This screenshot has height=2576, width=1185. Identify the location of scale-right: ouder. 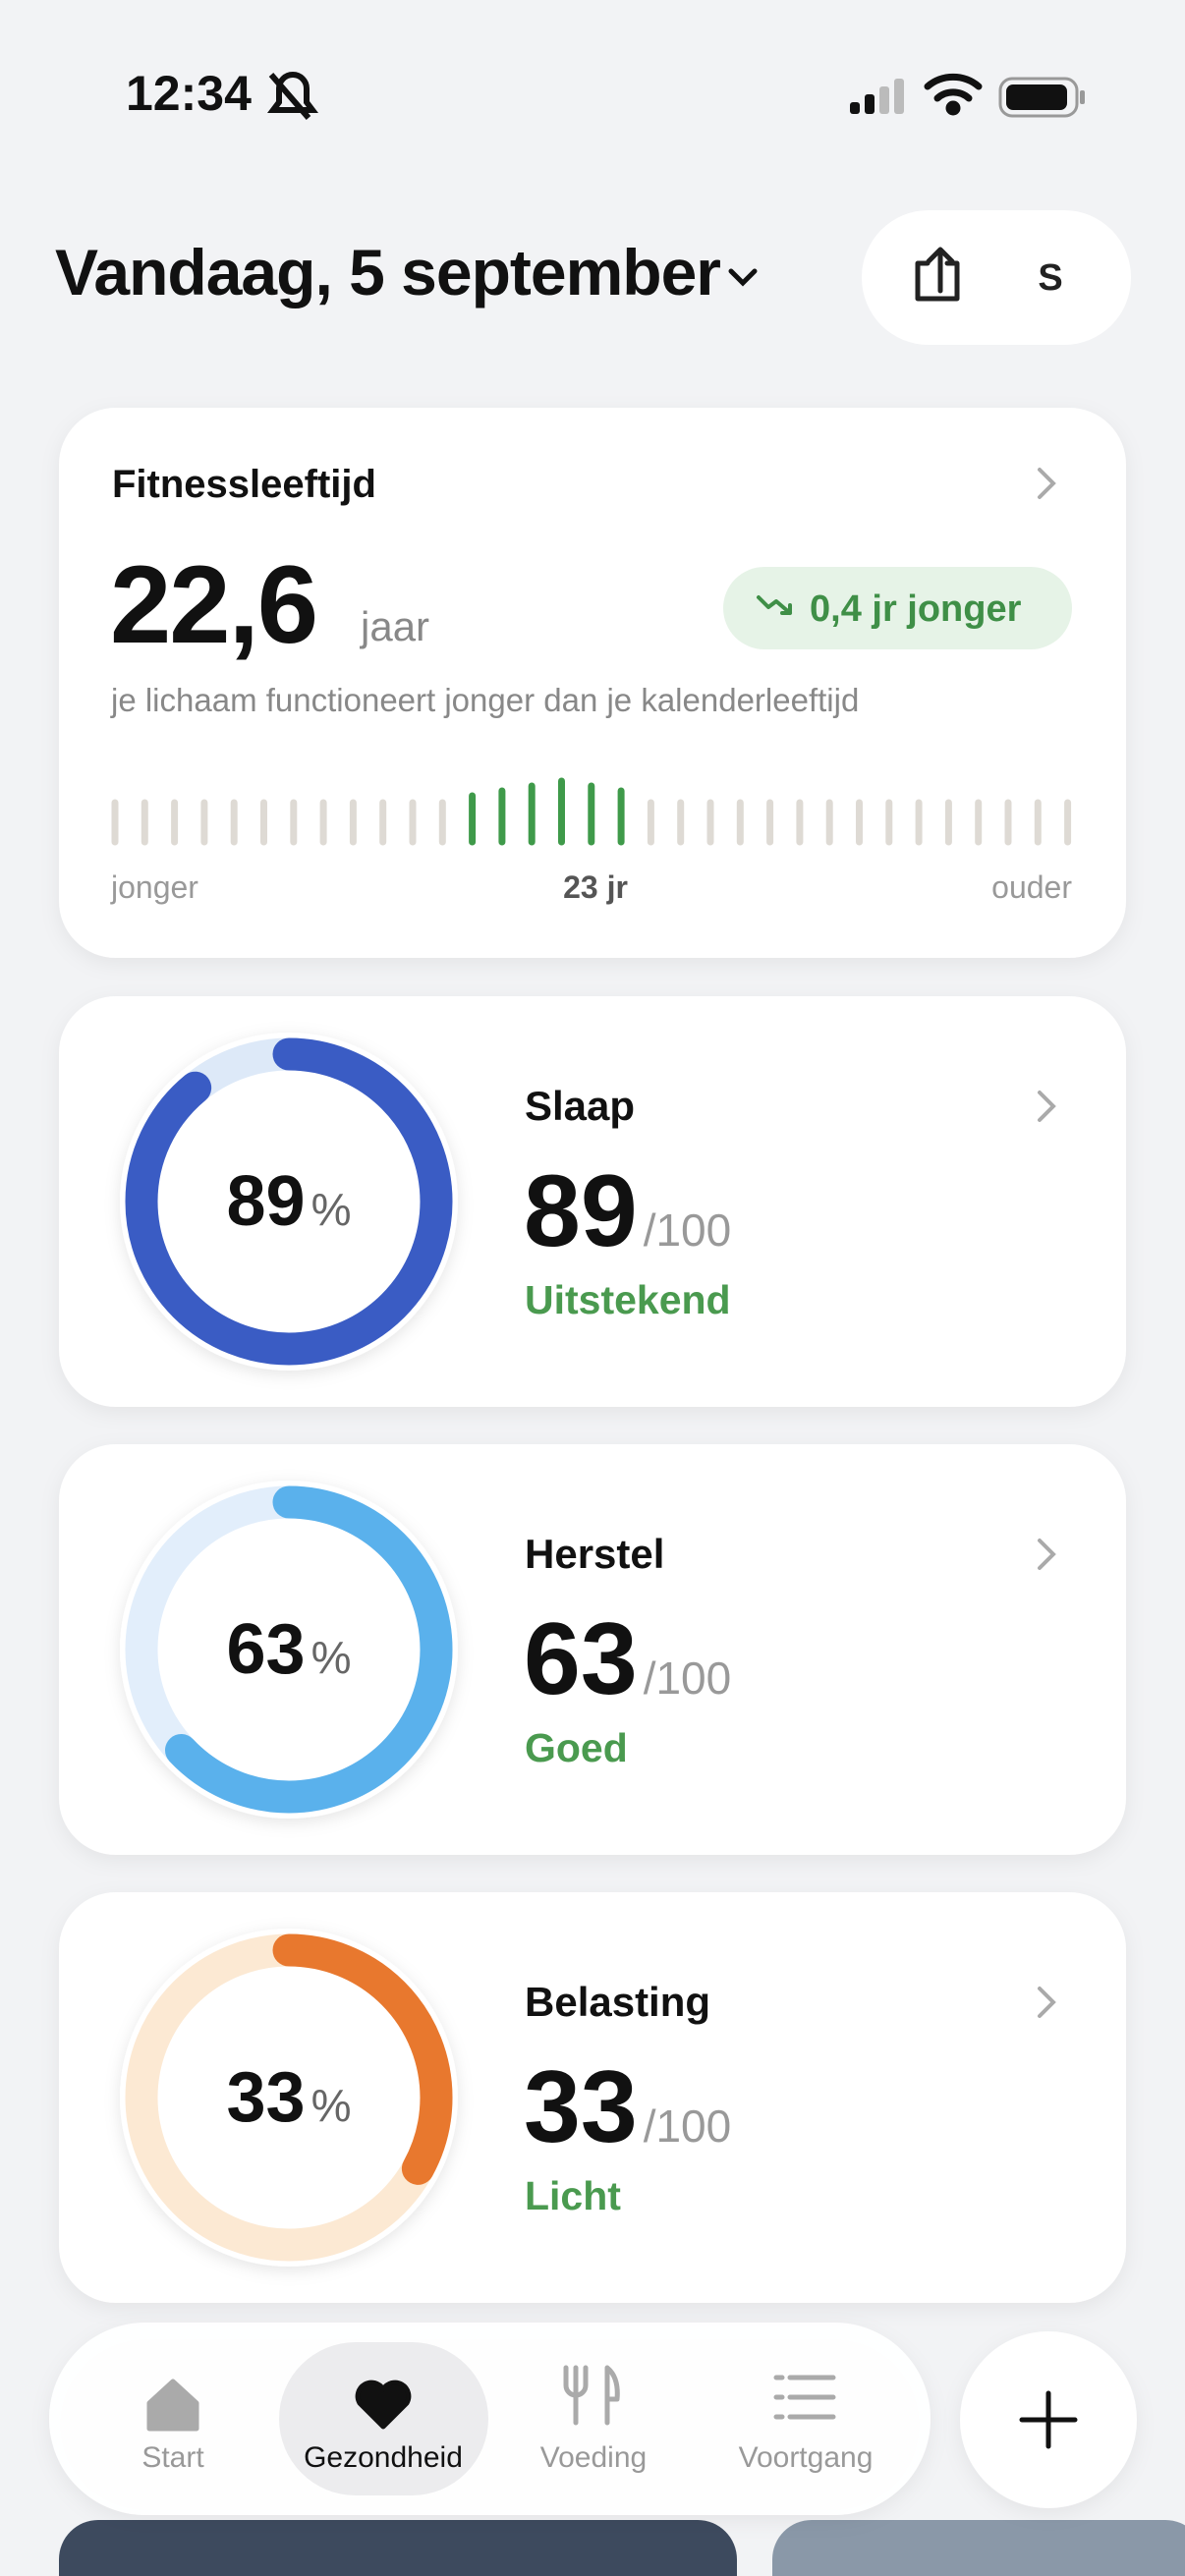
(1031, 887).